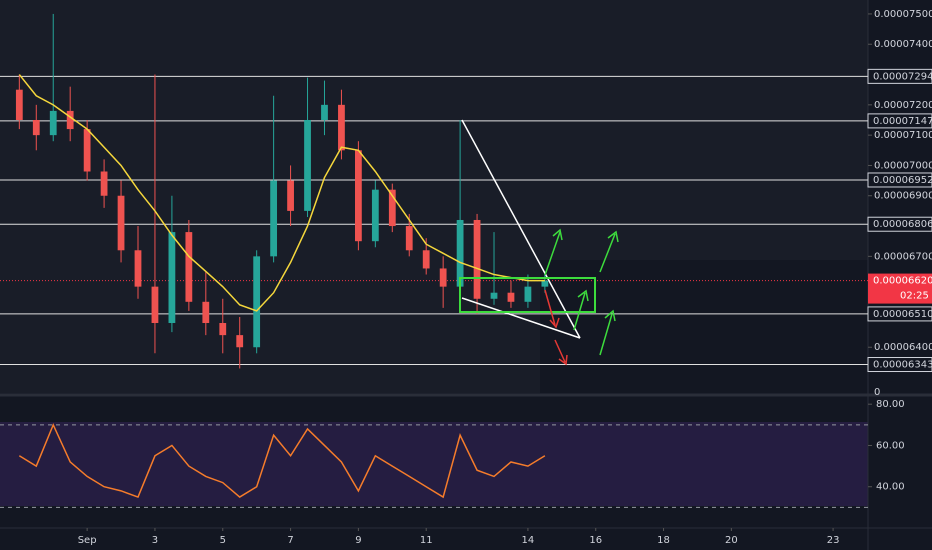 The height and width of the screenshot is (550, 932). What do you see at coordinates (903, 135) in the screenshot?
I see `y-tick-label: 0.00007100` at bounding box center [903, 135].